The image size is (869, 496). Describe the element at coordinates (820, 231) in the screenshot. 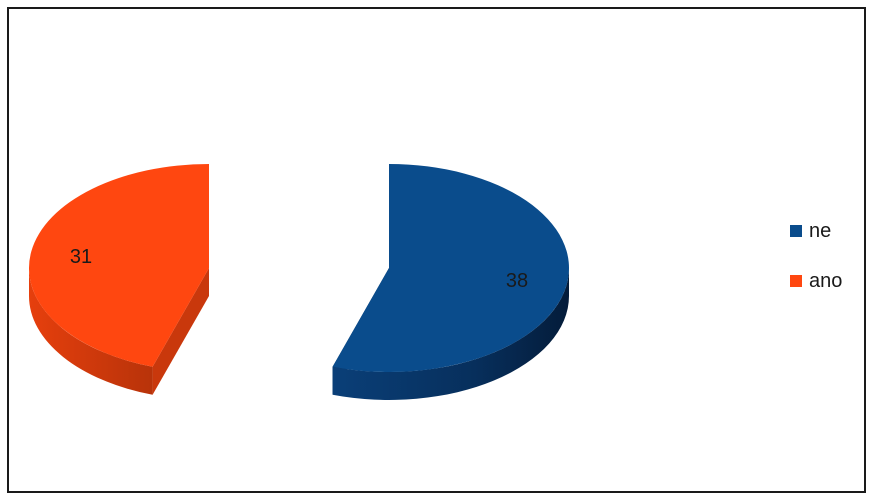

I see `legend-label-ne: ne` at that location.